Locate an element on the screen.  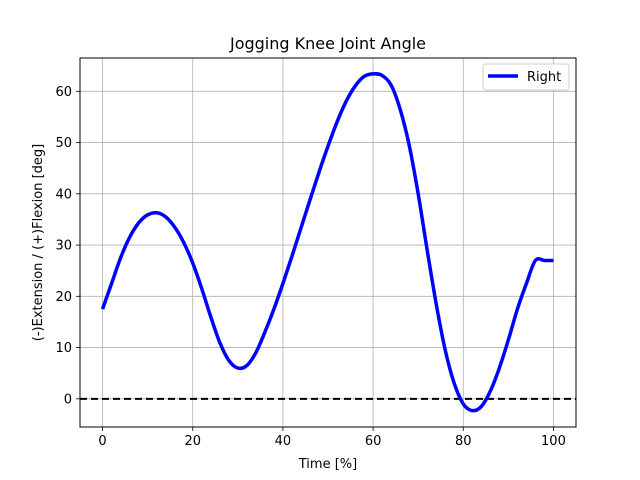
y-tick-label: 20 is located at coordinates (63, 297).